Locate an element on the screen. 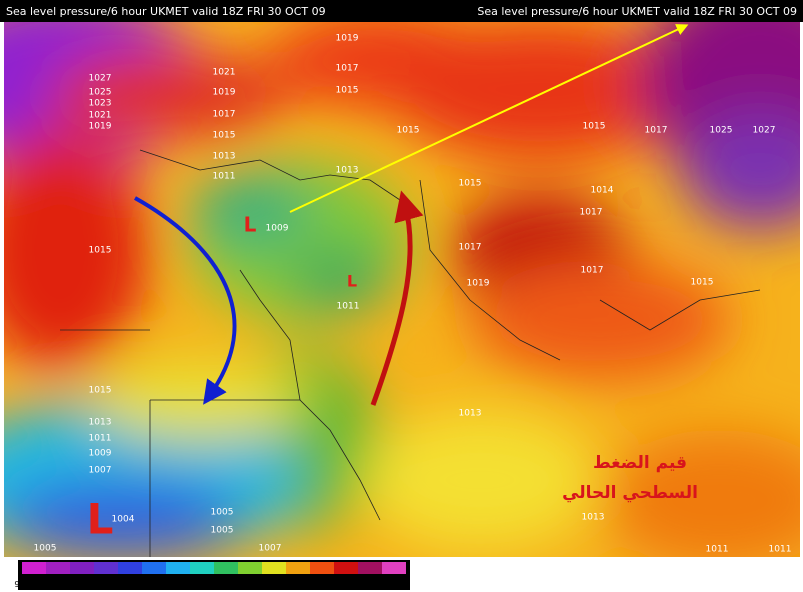 This screenshot has height=592, width=803. colorbar-label: 970 is located at coordinates (93, 584).